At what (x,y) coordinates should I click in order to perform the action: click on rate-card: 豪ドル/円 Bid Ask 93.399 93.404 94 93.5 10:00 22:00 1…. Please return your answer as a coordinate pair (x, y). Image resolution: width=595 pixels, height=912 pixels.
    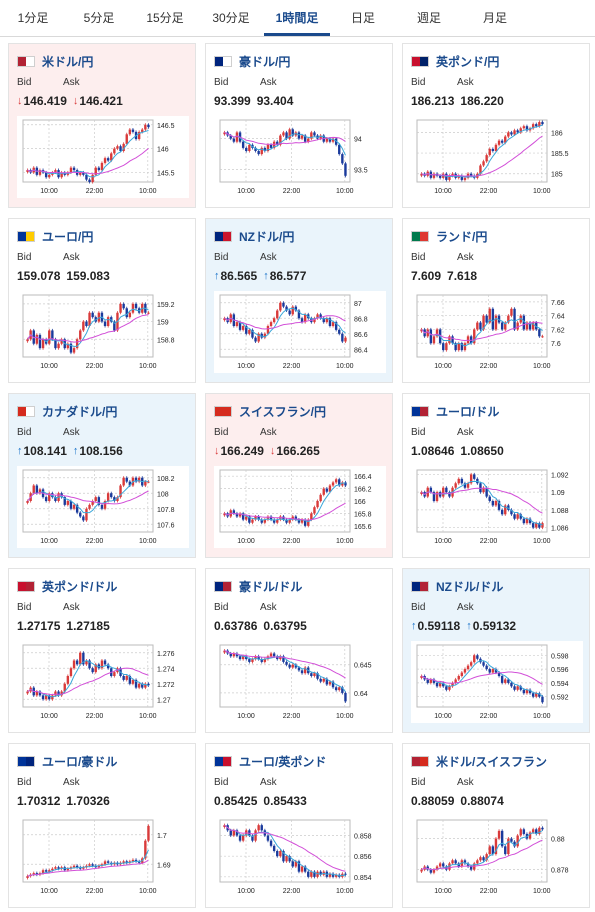
    Looking at the image, I should click on (299, 125).